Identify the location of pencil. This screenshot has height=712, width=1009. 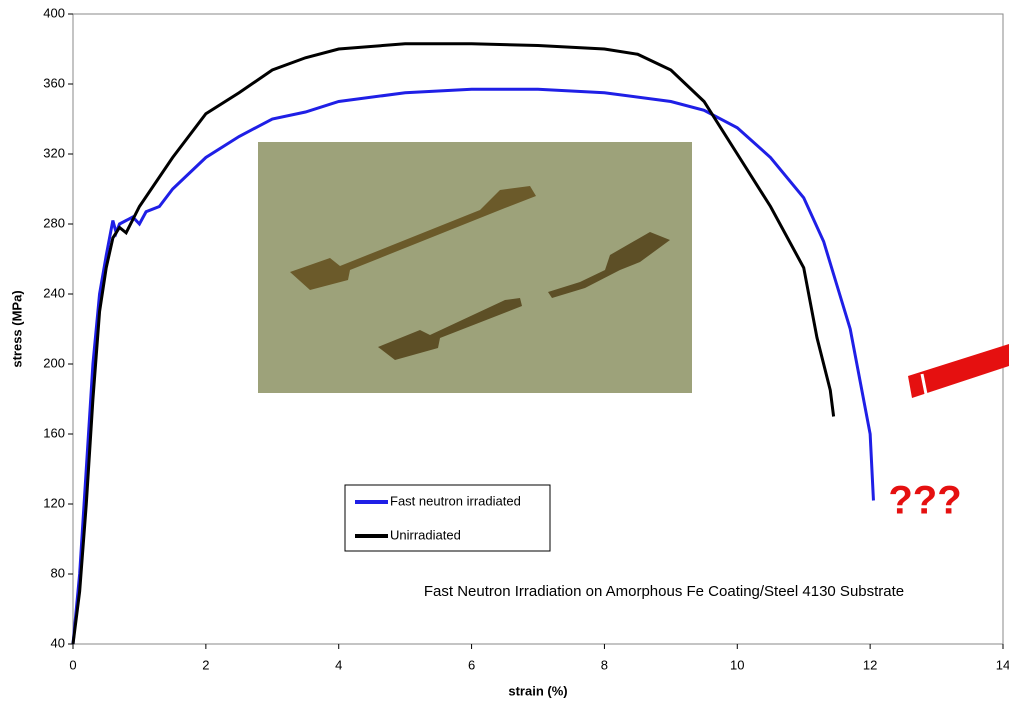
(958, 371).